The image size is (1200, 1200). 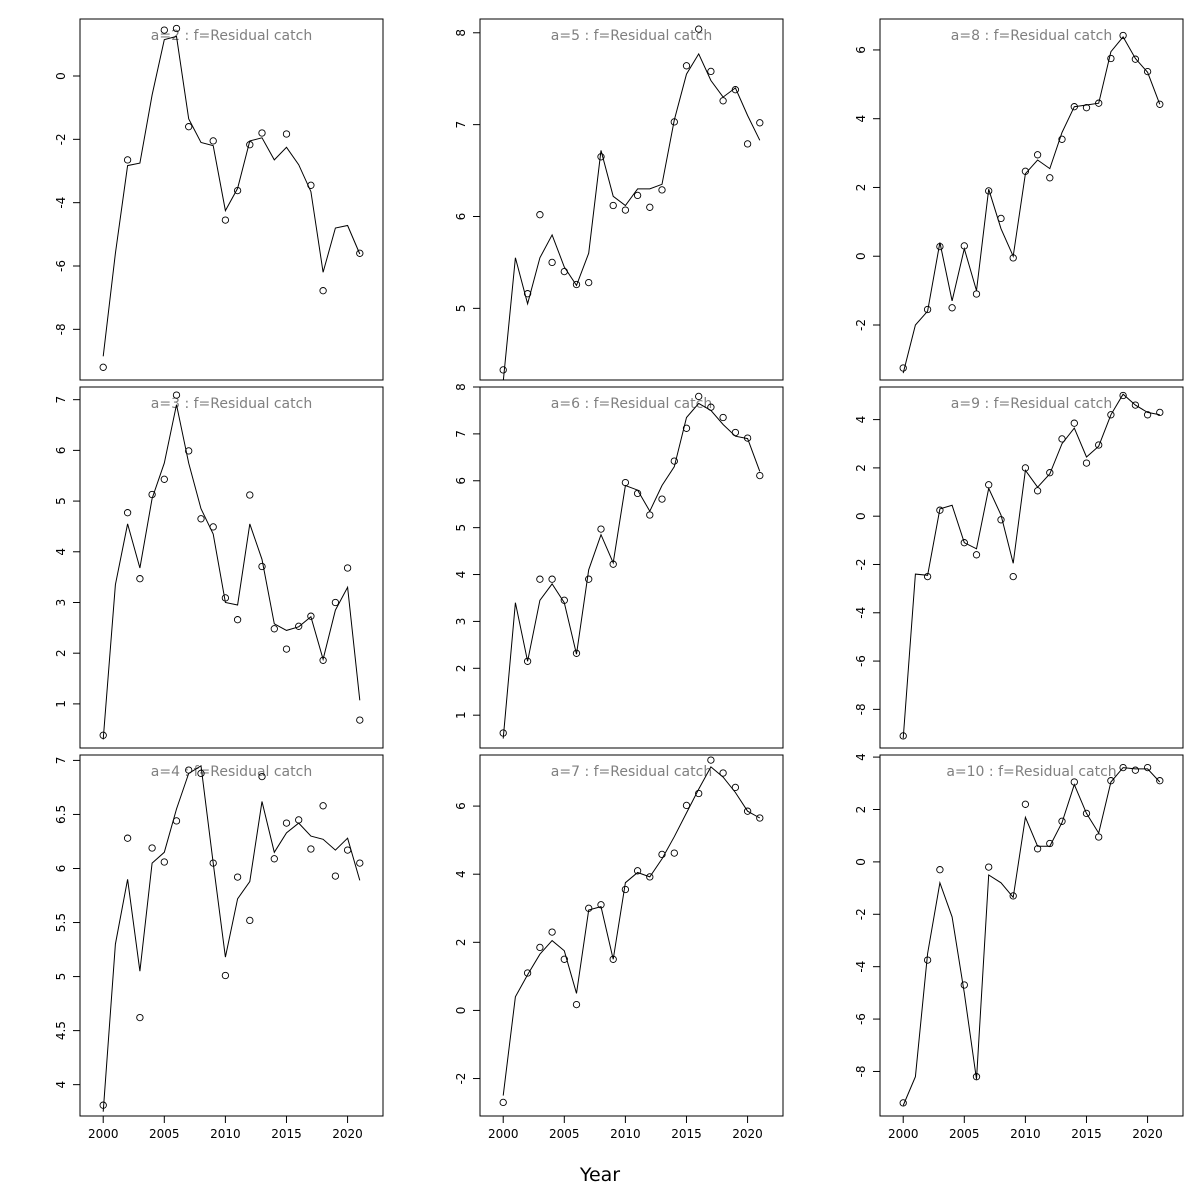 I want to click on panel-title: a=8 : f=Residual catch, so click(x=1031, y=36).